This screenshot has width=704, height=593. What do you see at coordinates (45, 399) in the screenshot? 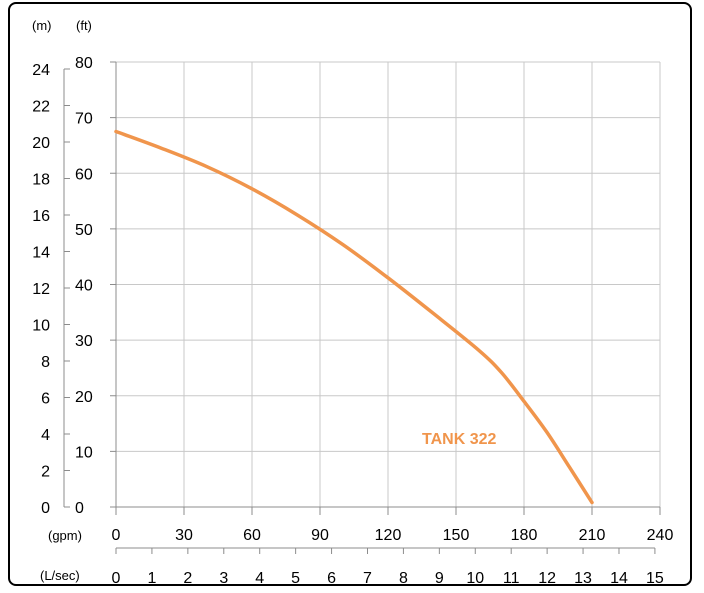
I see `meter-tick-label: 6` at bounding box center [45, 399].